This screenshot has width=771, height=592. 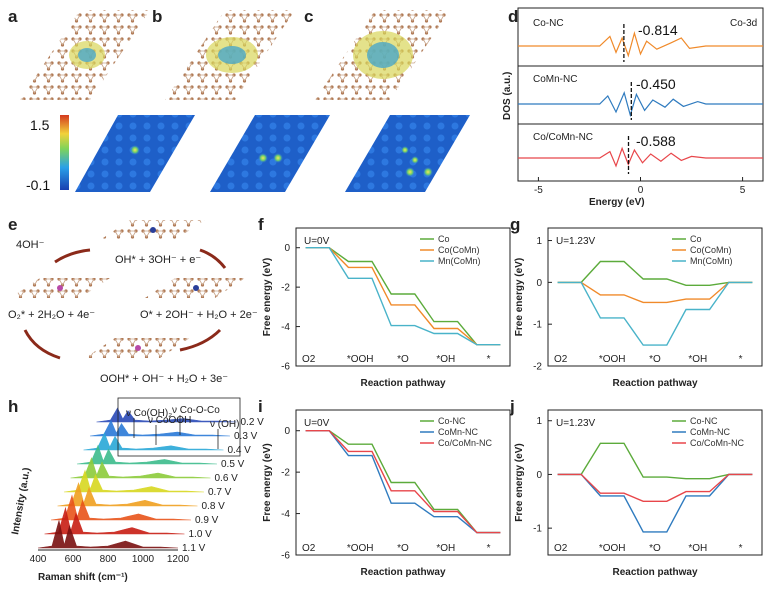 I want to click on dos-center-1: -0.814, so click(x=658, y=30).